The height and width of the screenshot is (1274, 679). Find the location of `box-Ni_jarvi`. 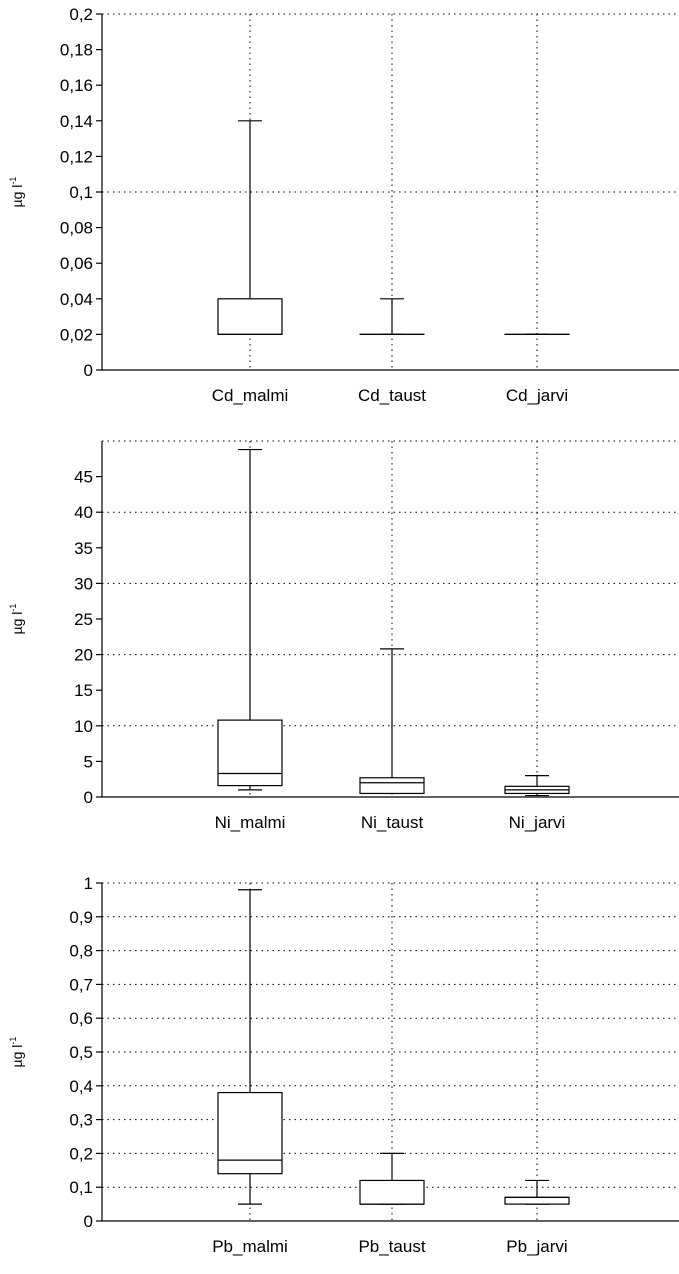

box-Ni_jarvi is located at coordinates (537, 786).